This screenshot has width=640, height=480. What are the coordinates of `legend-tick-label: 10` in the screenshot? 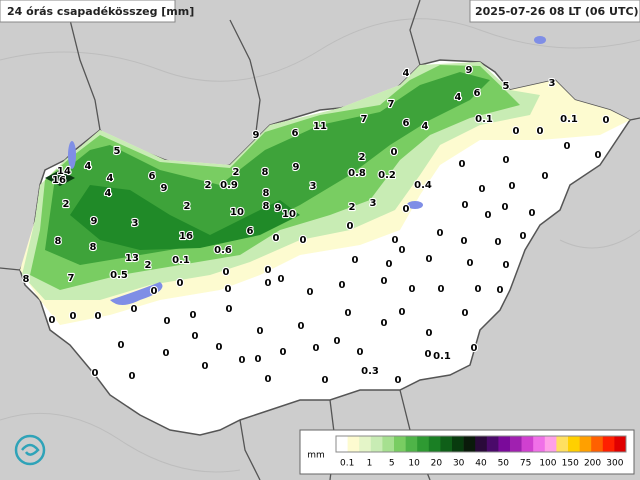 It's located at (414, 464).